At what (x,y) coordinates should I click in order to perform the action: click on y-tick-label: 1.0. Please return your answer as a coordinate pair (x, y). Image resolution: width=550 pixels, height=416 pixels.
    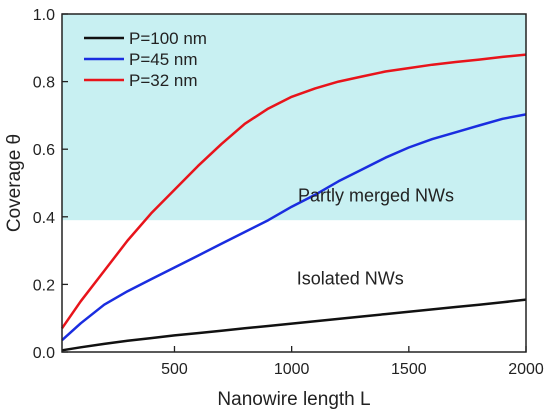
    Looking at the image, I should click on (44, 15).